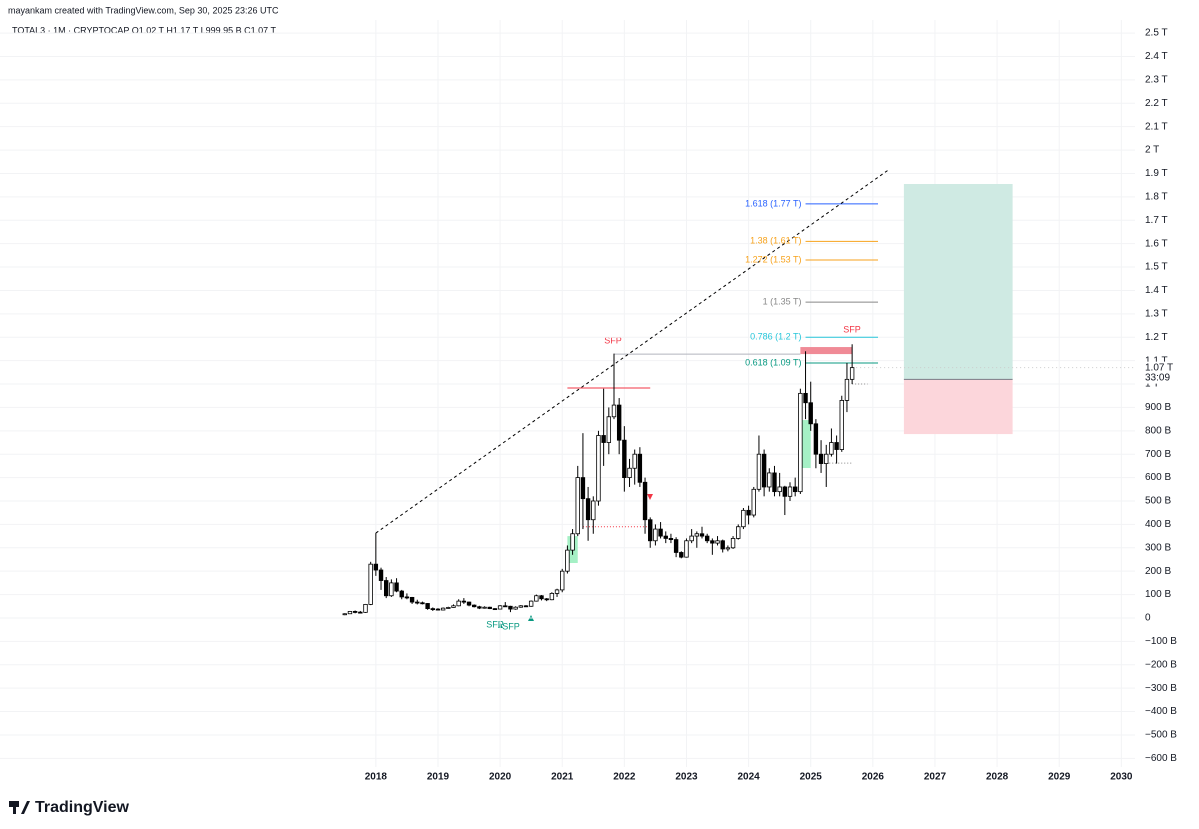  I want to click on last-price-label: 1.07 T, so click(1159, 367).